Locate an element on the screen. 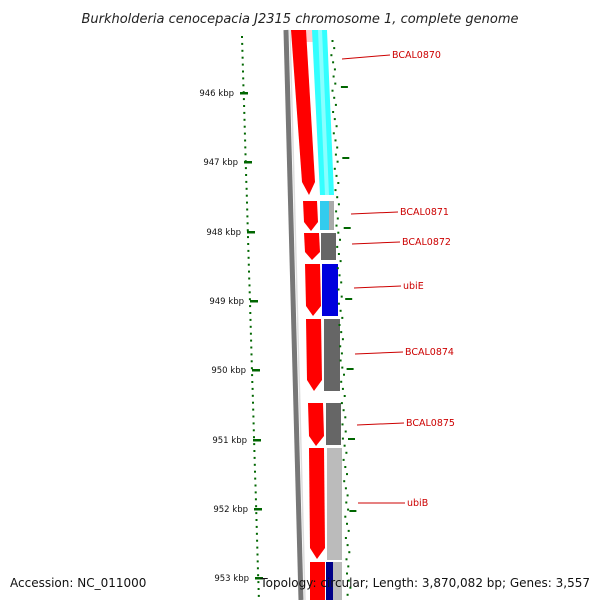 The width and height of the screenshot is (600, 600). track-segment-bottom-gray is located at coordinates (337, 581).